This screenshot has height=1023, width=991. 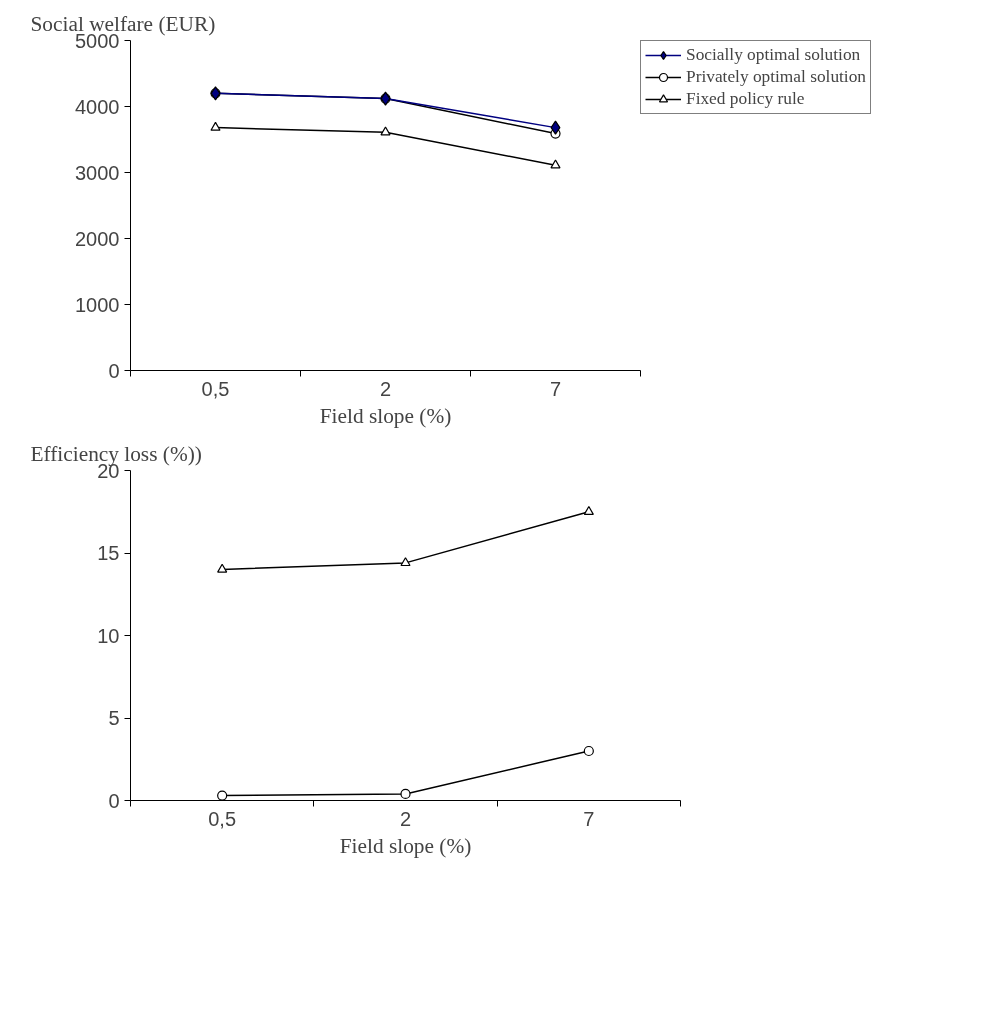 What do you see at coordinates (776, 77) in the screenshot?
I see `legend-label: Privately optimal solution` at bounding box center [776, 77].